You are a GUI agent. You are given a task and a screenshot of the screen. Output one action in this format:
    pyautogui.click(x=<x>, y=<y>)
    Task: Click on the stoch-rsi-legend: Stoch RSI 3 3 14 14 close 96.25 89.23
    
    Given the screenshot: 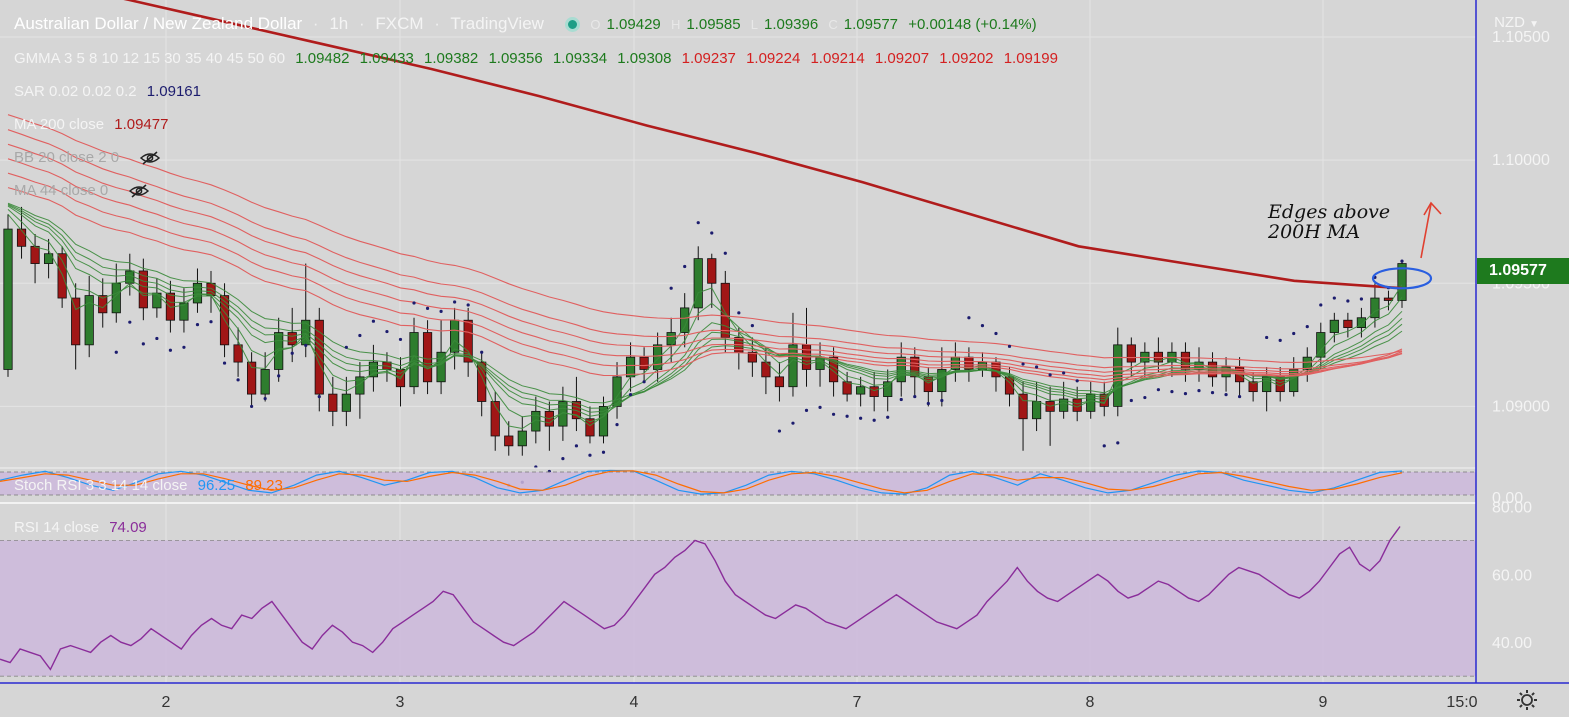 What is the action you would take?
    pyautogui.click(x=151, y=485)
    